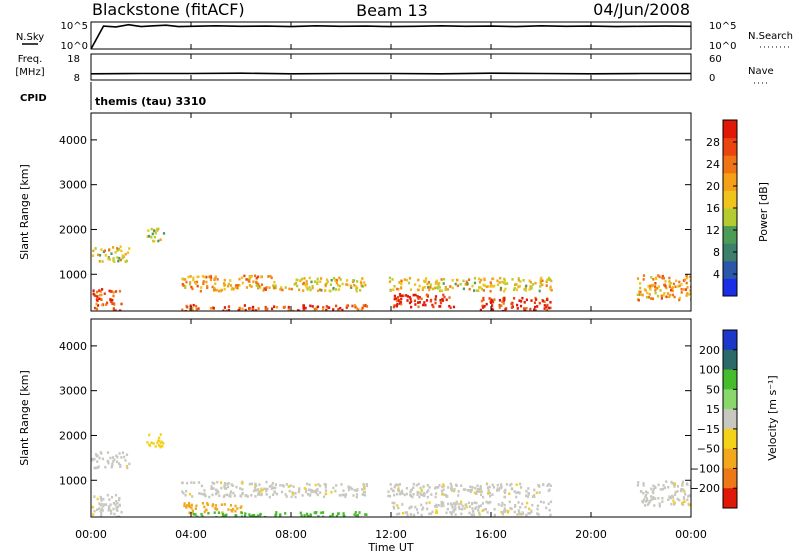 The height and width of the screenshot is (554, 800). Describe the element at coordinates (730, 217) in the screenshot. I see `colorbar-swatch` at that location.